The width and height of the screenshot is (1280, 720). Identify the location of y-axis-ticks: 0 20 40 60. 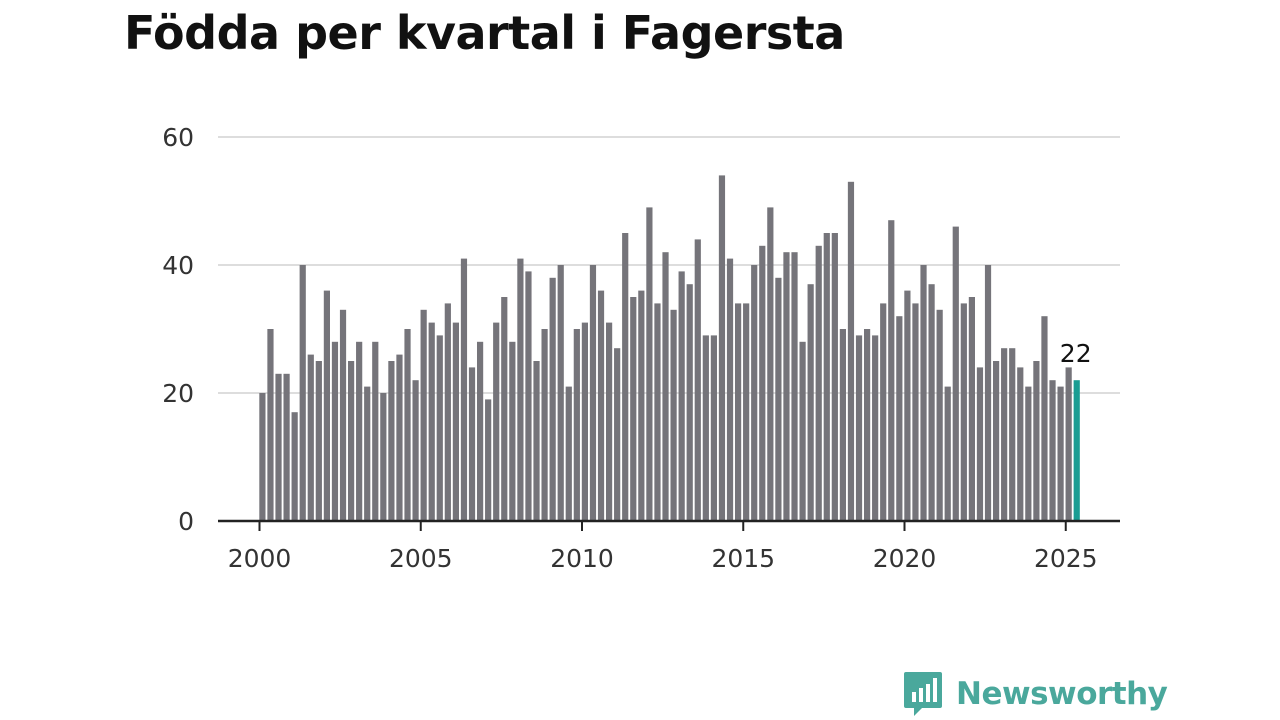
(178, 329).